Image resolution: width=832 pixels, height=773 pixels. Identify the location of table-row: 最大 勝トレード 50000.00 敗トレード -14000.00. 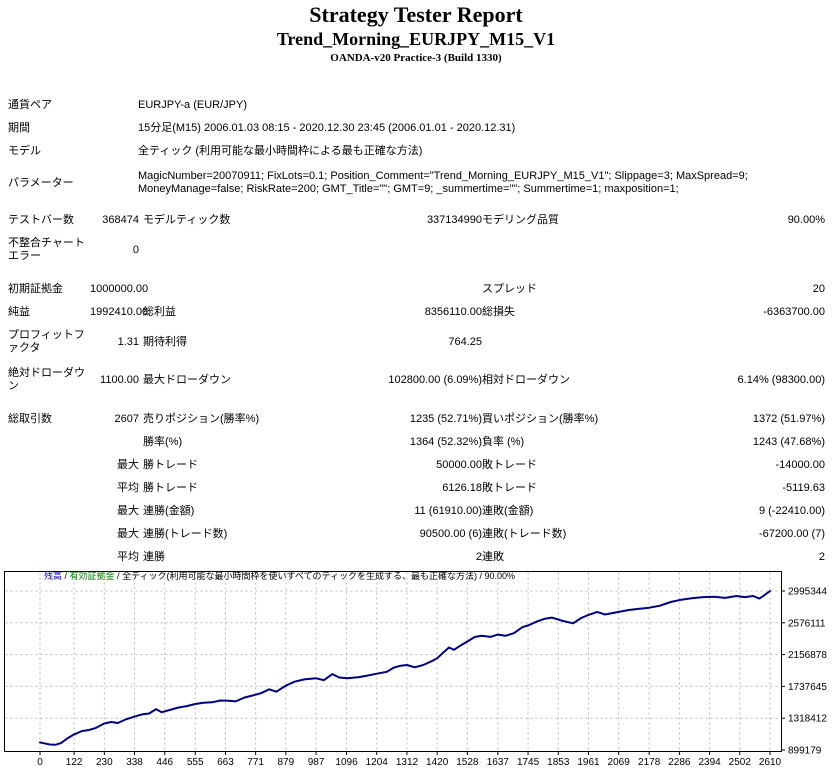
(416, 465).